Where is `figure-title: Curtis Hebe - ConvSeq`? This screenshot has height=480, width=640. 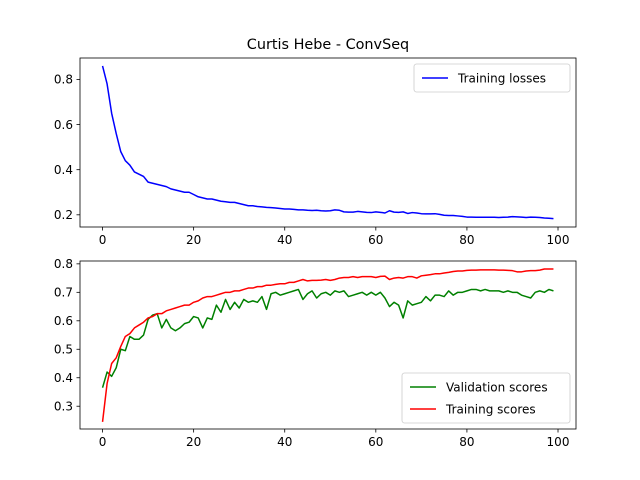 figure-title: Curtis Hebe - ConvSeq is located at coordinates (328, 45).